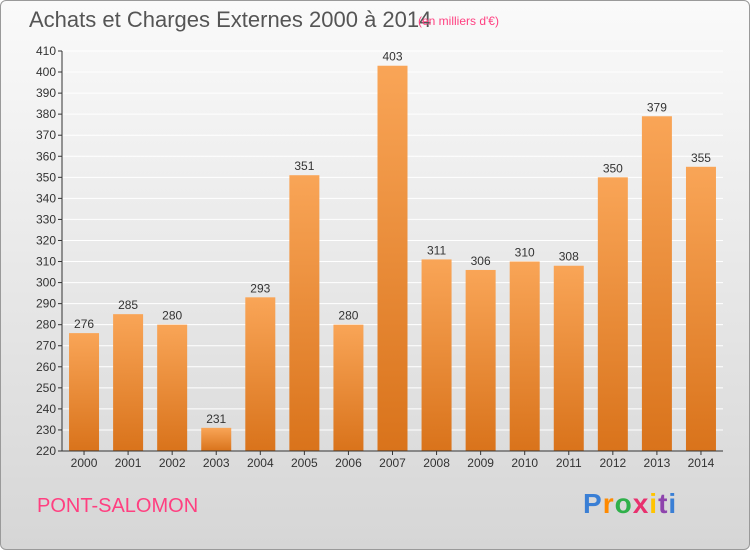 Image resolution: width=750 pixels, height=550 pixels. What do you see at coordinates (304, 166) in the screenshot?
I see `data-label: 351` at bounding box center [304, 166].